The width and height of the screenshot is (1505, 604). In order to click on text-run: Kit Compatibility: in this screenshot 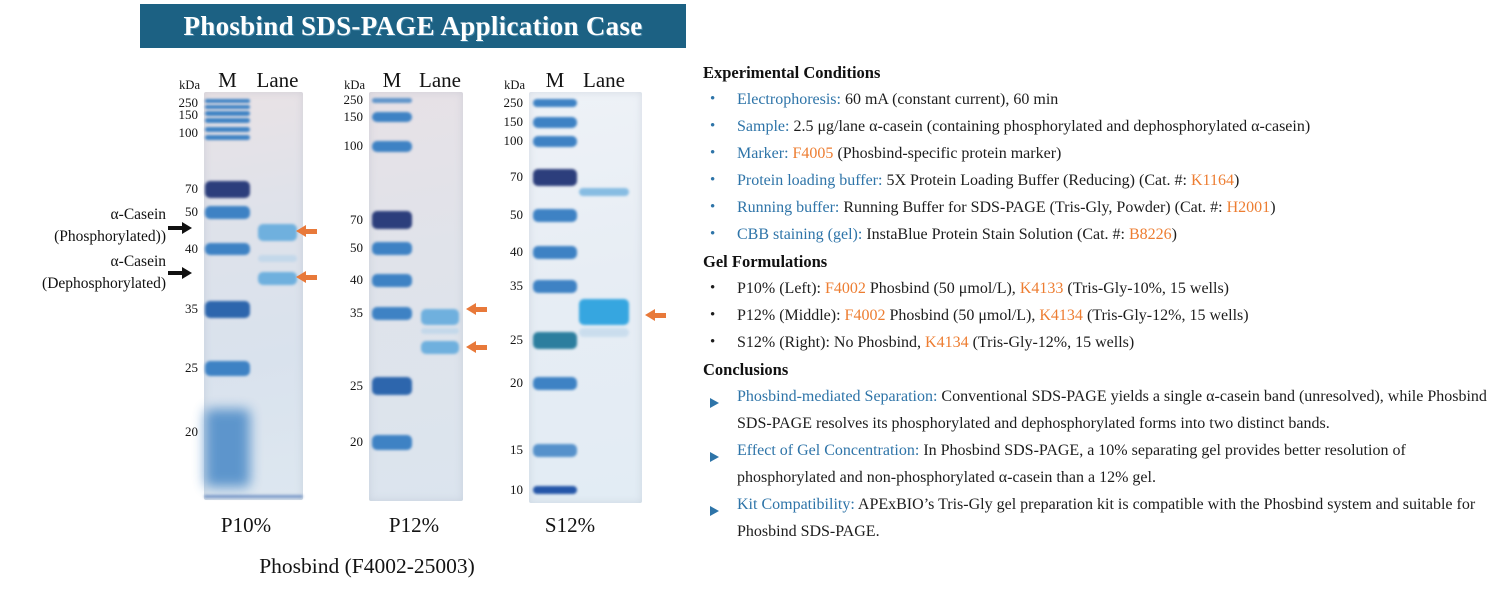, I will do `click(797, 504)`.